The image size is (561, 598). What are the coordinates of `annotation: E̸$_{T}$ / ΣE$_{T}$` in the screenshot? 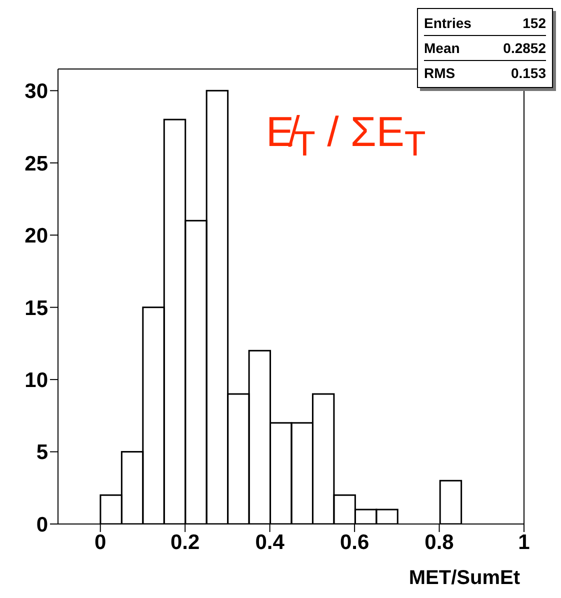 It's located at (346, 136).